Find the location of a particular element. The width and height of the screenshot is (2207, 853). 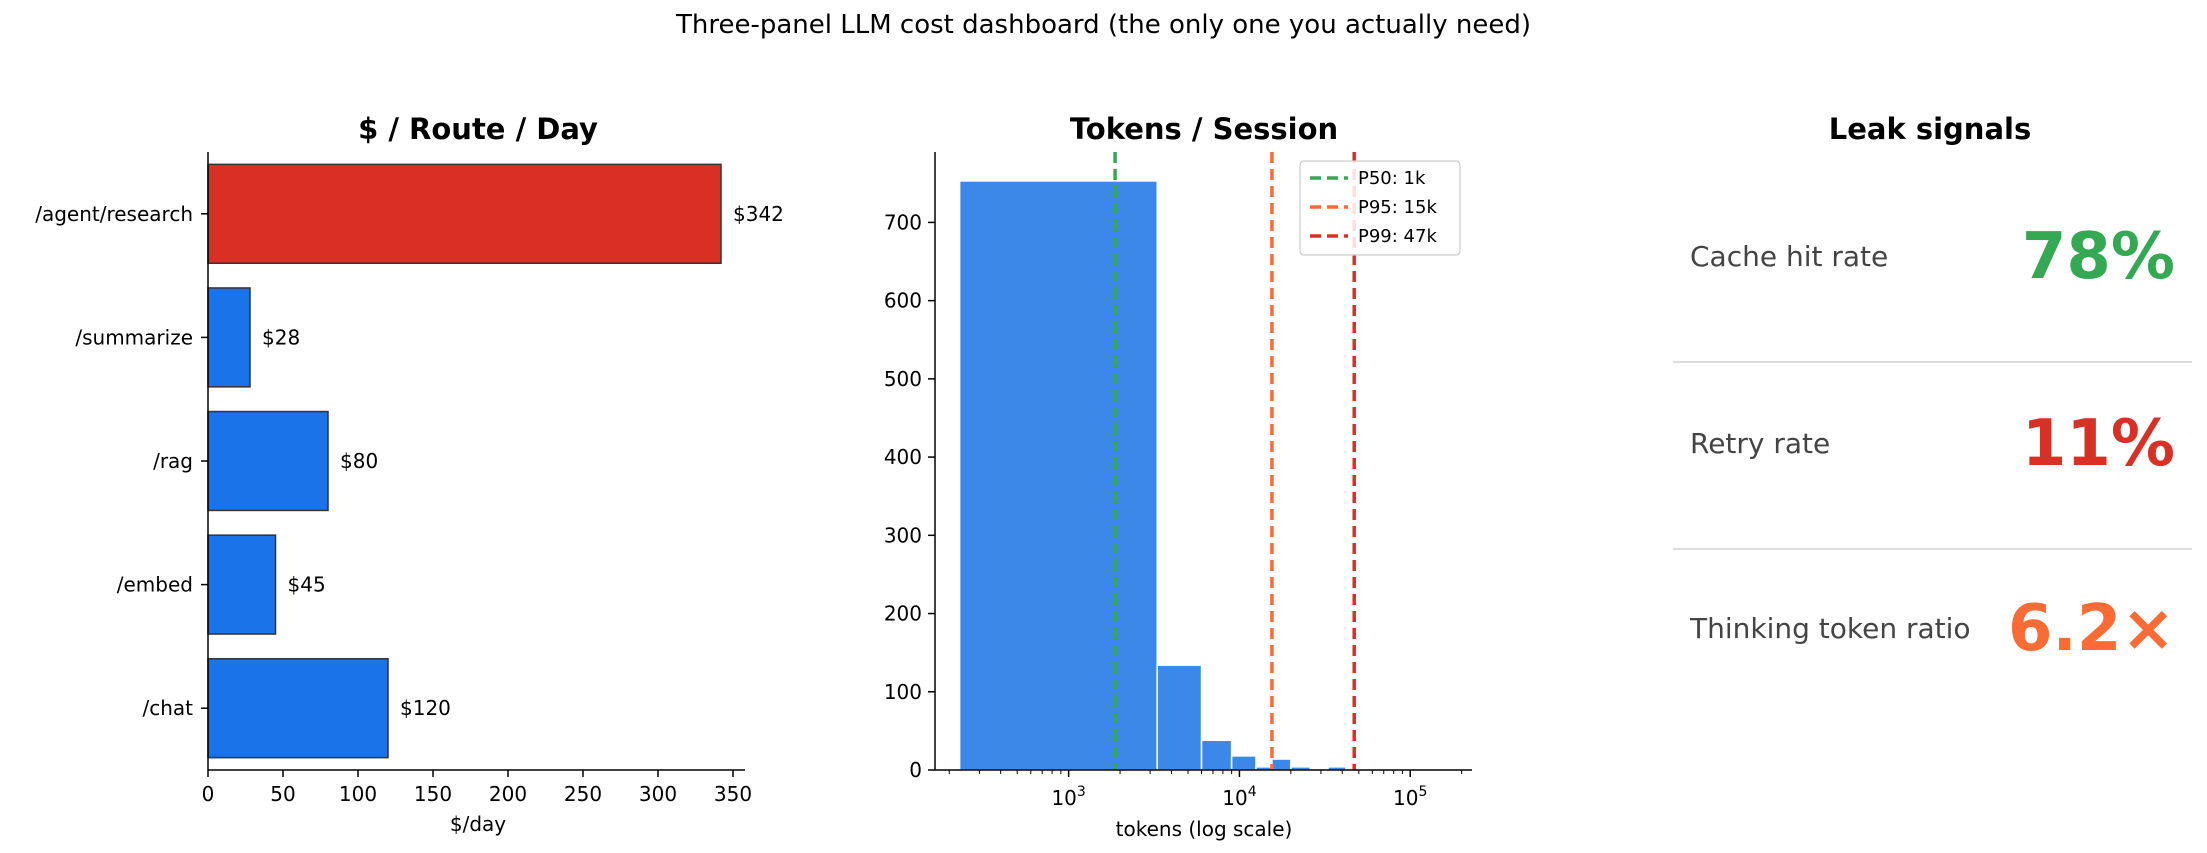

leak-signal-value-retry-rate: 11% is located at coordinates (2098, 444).